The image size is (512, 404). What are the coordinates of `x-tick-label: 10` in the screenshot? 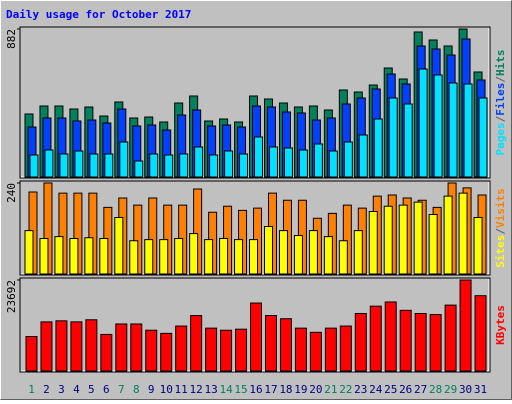 It's located at (166, 389).